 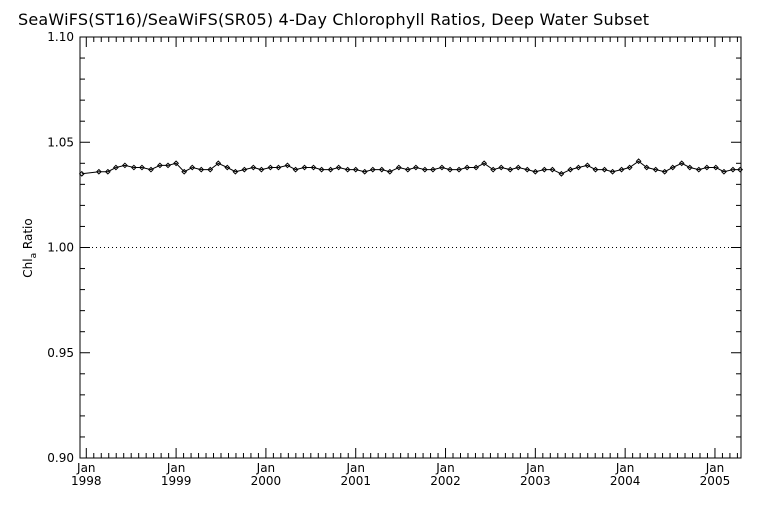 I want to click on x-tick-year-label: 2002, so click(x=445, y=481).